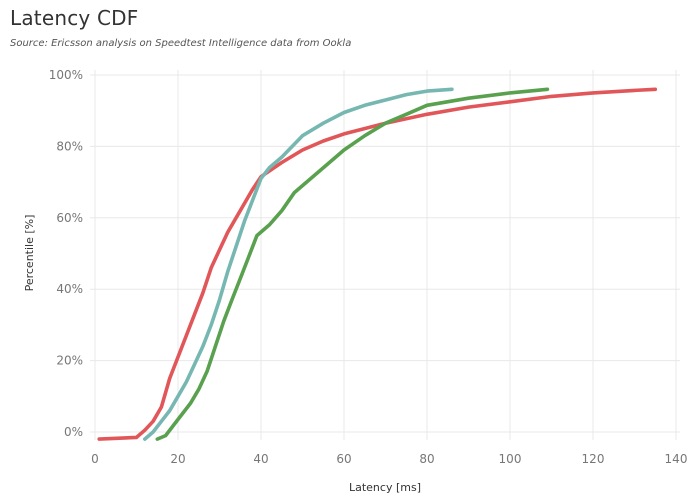 The height and width of the screenshot is (497, 691). What do you see at coordinates (426, 459) in the screenshot?
I see `x-tick-label: 80` at bounding box center [426, 459].